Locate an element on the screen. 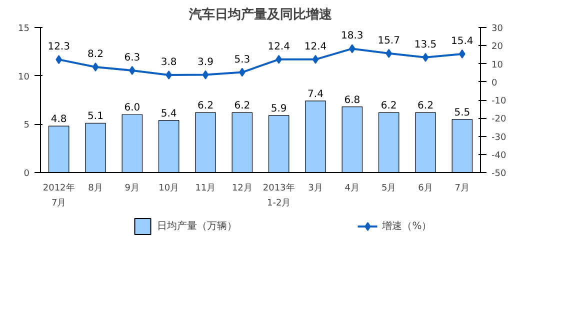  x-tick-label: 7月 is located at coordinates (462, 189).